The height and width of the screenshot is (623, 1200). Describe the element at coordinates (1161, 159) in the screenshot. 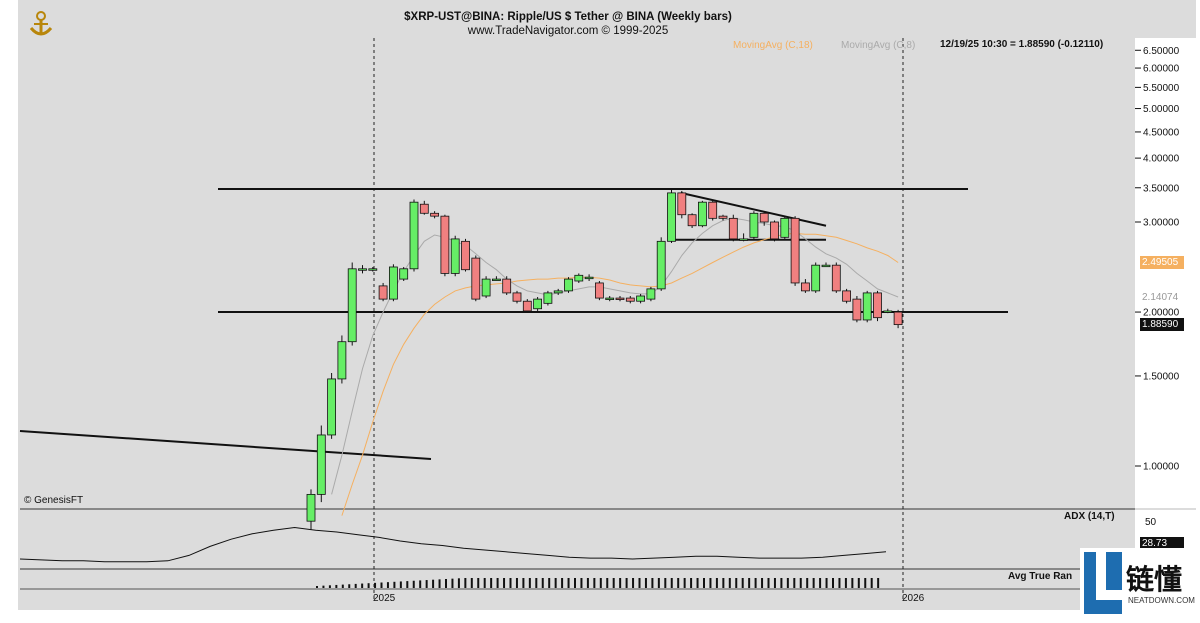

I see `y-tick-label: 4.00000` at that location.